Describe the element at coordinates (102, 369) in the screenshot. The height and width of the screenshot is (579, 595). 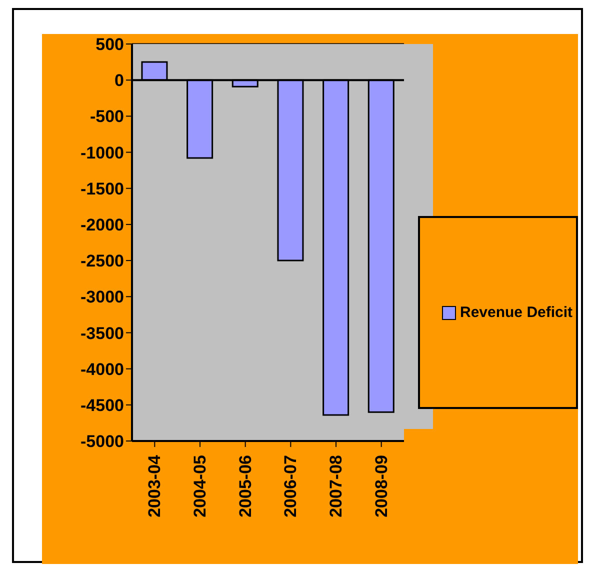
I see `y-tick-label: -4000` at that location.